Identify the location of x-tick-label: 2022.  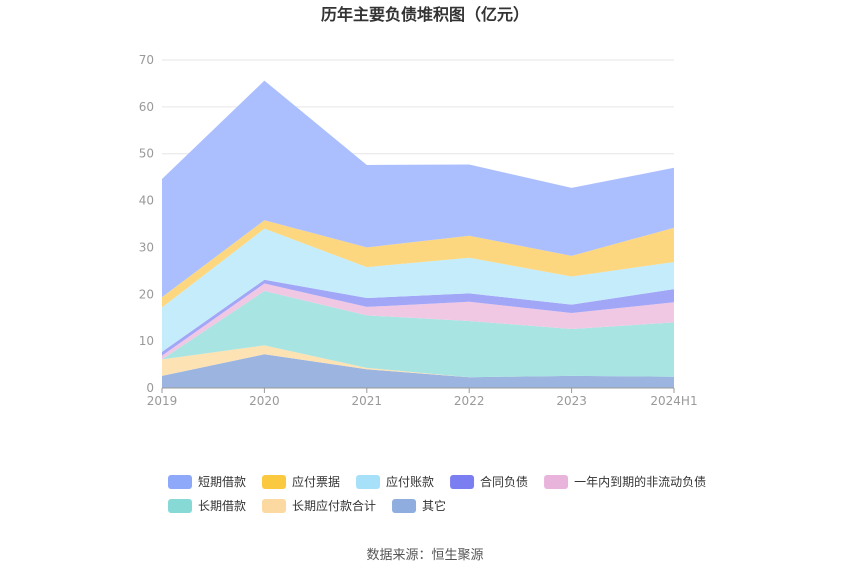
(469, 401).